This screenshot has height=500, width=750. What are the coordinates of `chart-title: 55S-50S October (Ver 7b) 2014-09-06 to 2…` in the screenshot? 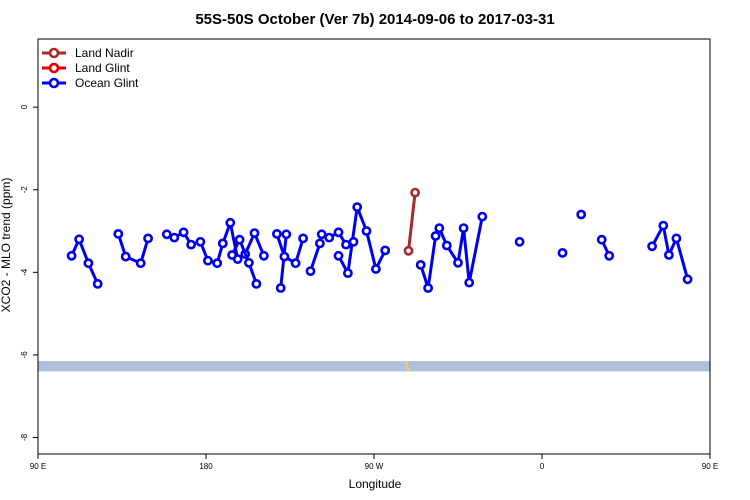 It's located at (374, 19).